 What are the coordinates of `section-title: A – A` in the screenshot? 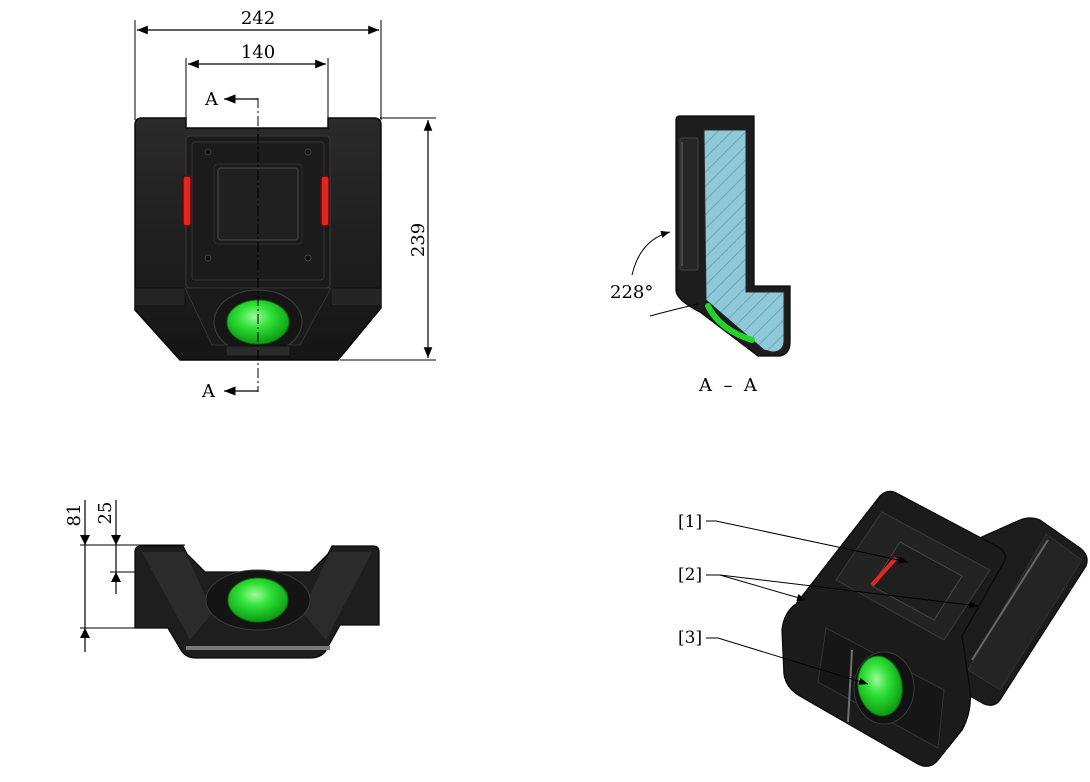 It's located at (728, 385).